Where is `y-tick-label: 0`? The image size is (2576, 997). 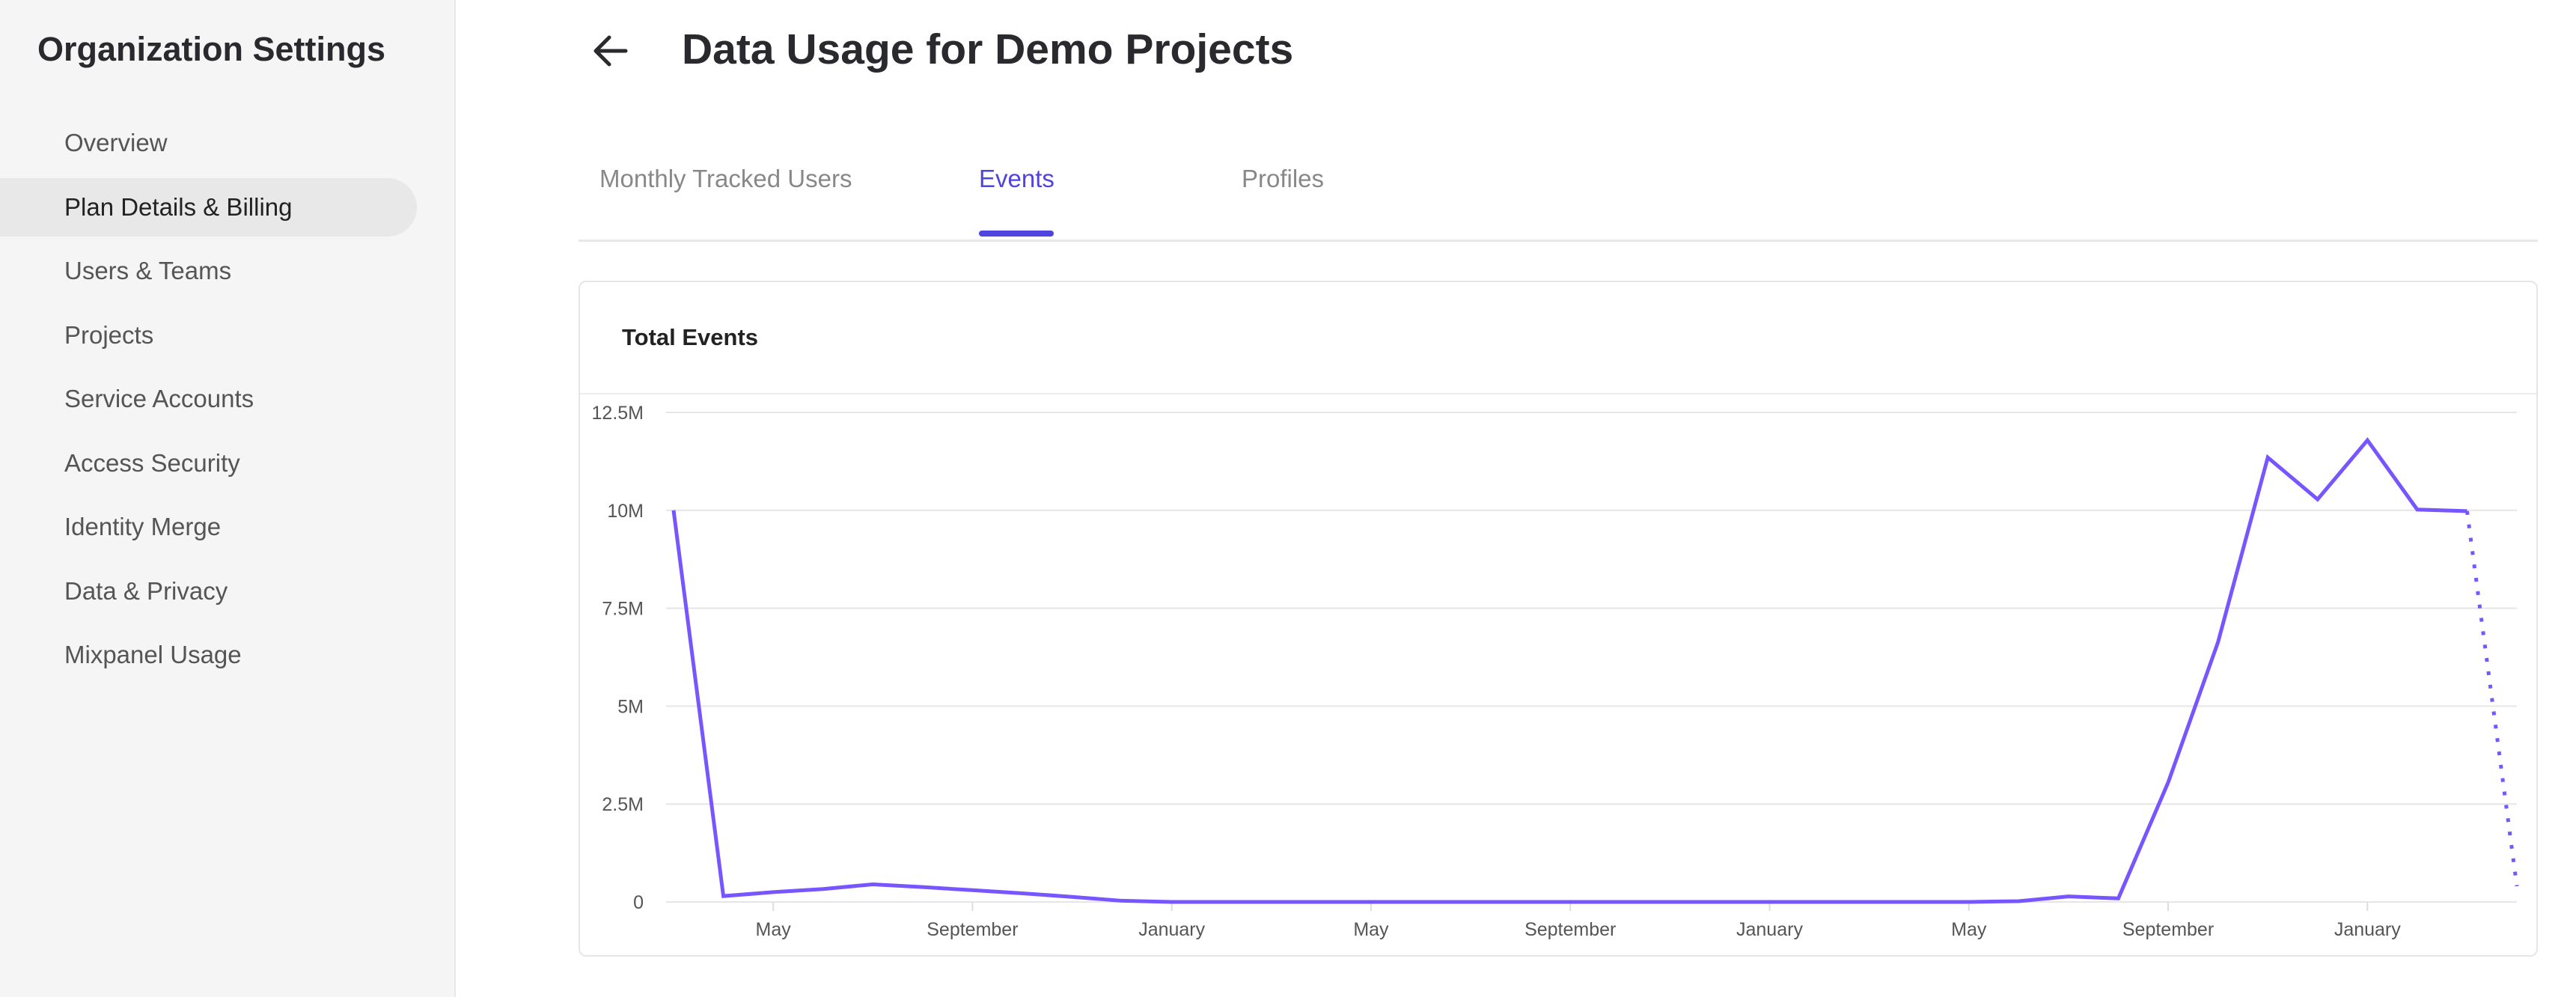
y-tick-label: 0 is located at coordinates (638, 902).